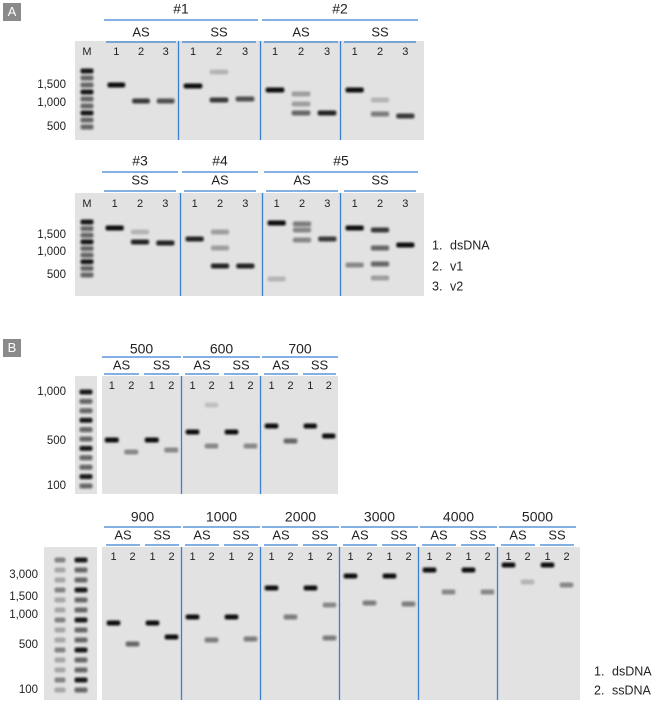 The width and height of the screenshot is (662, 705). Describe the element at coordinates (220, 435) in the screenshot. I see `gel` at that location.